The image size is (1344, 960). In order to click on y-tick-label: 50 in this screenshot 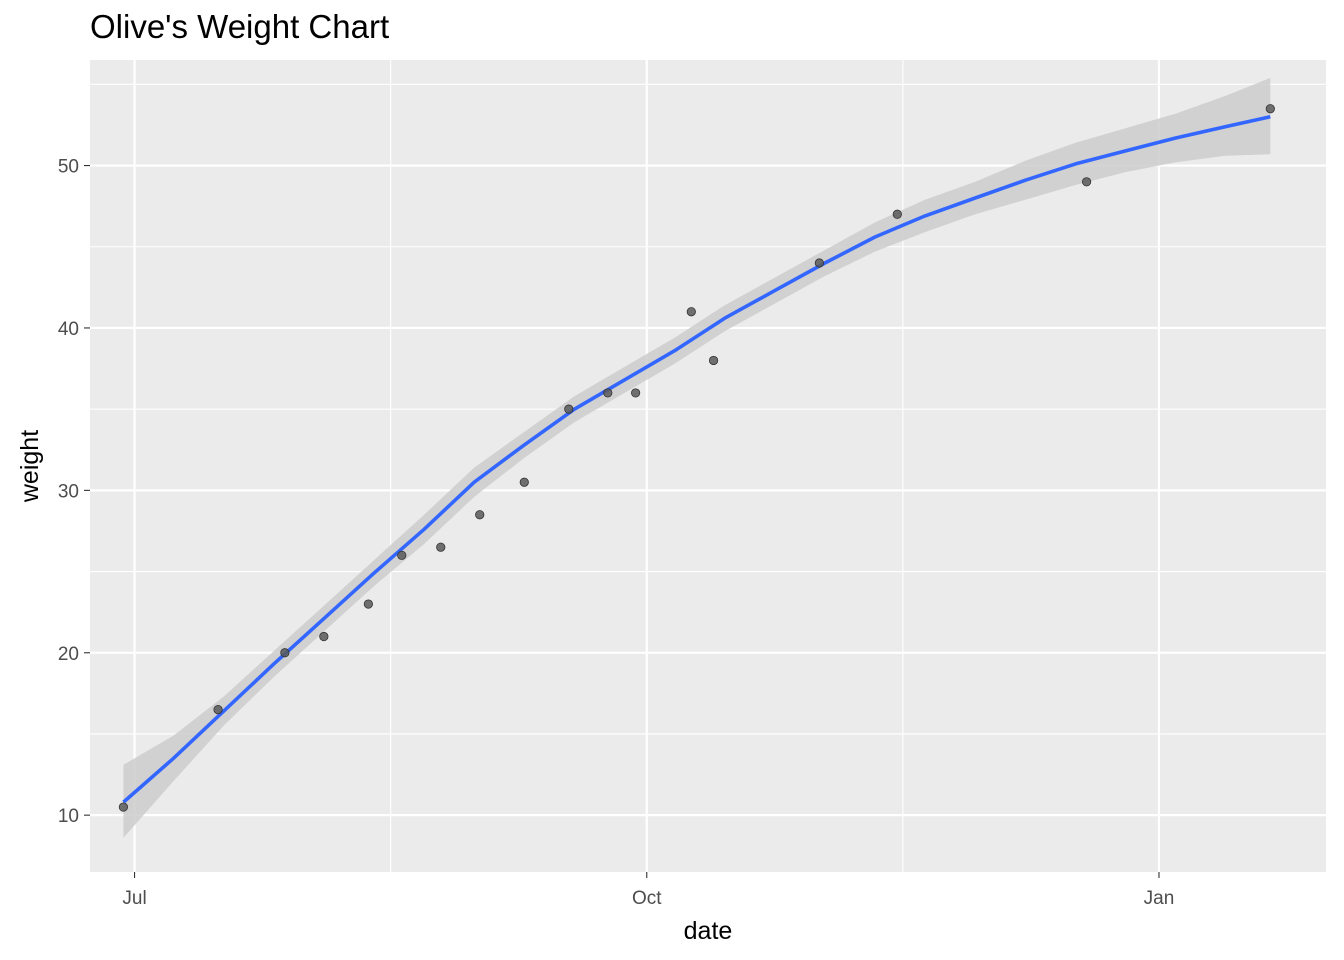, I will do `click(68, 167)`.